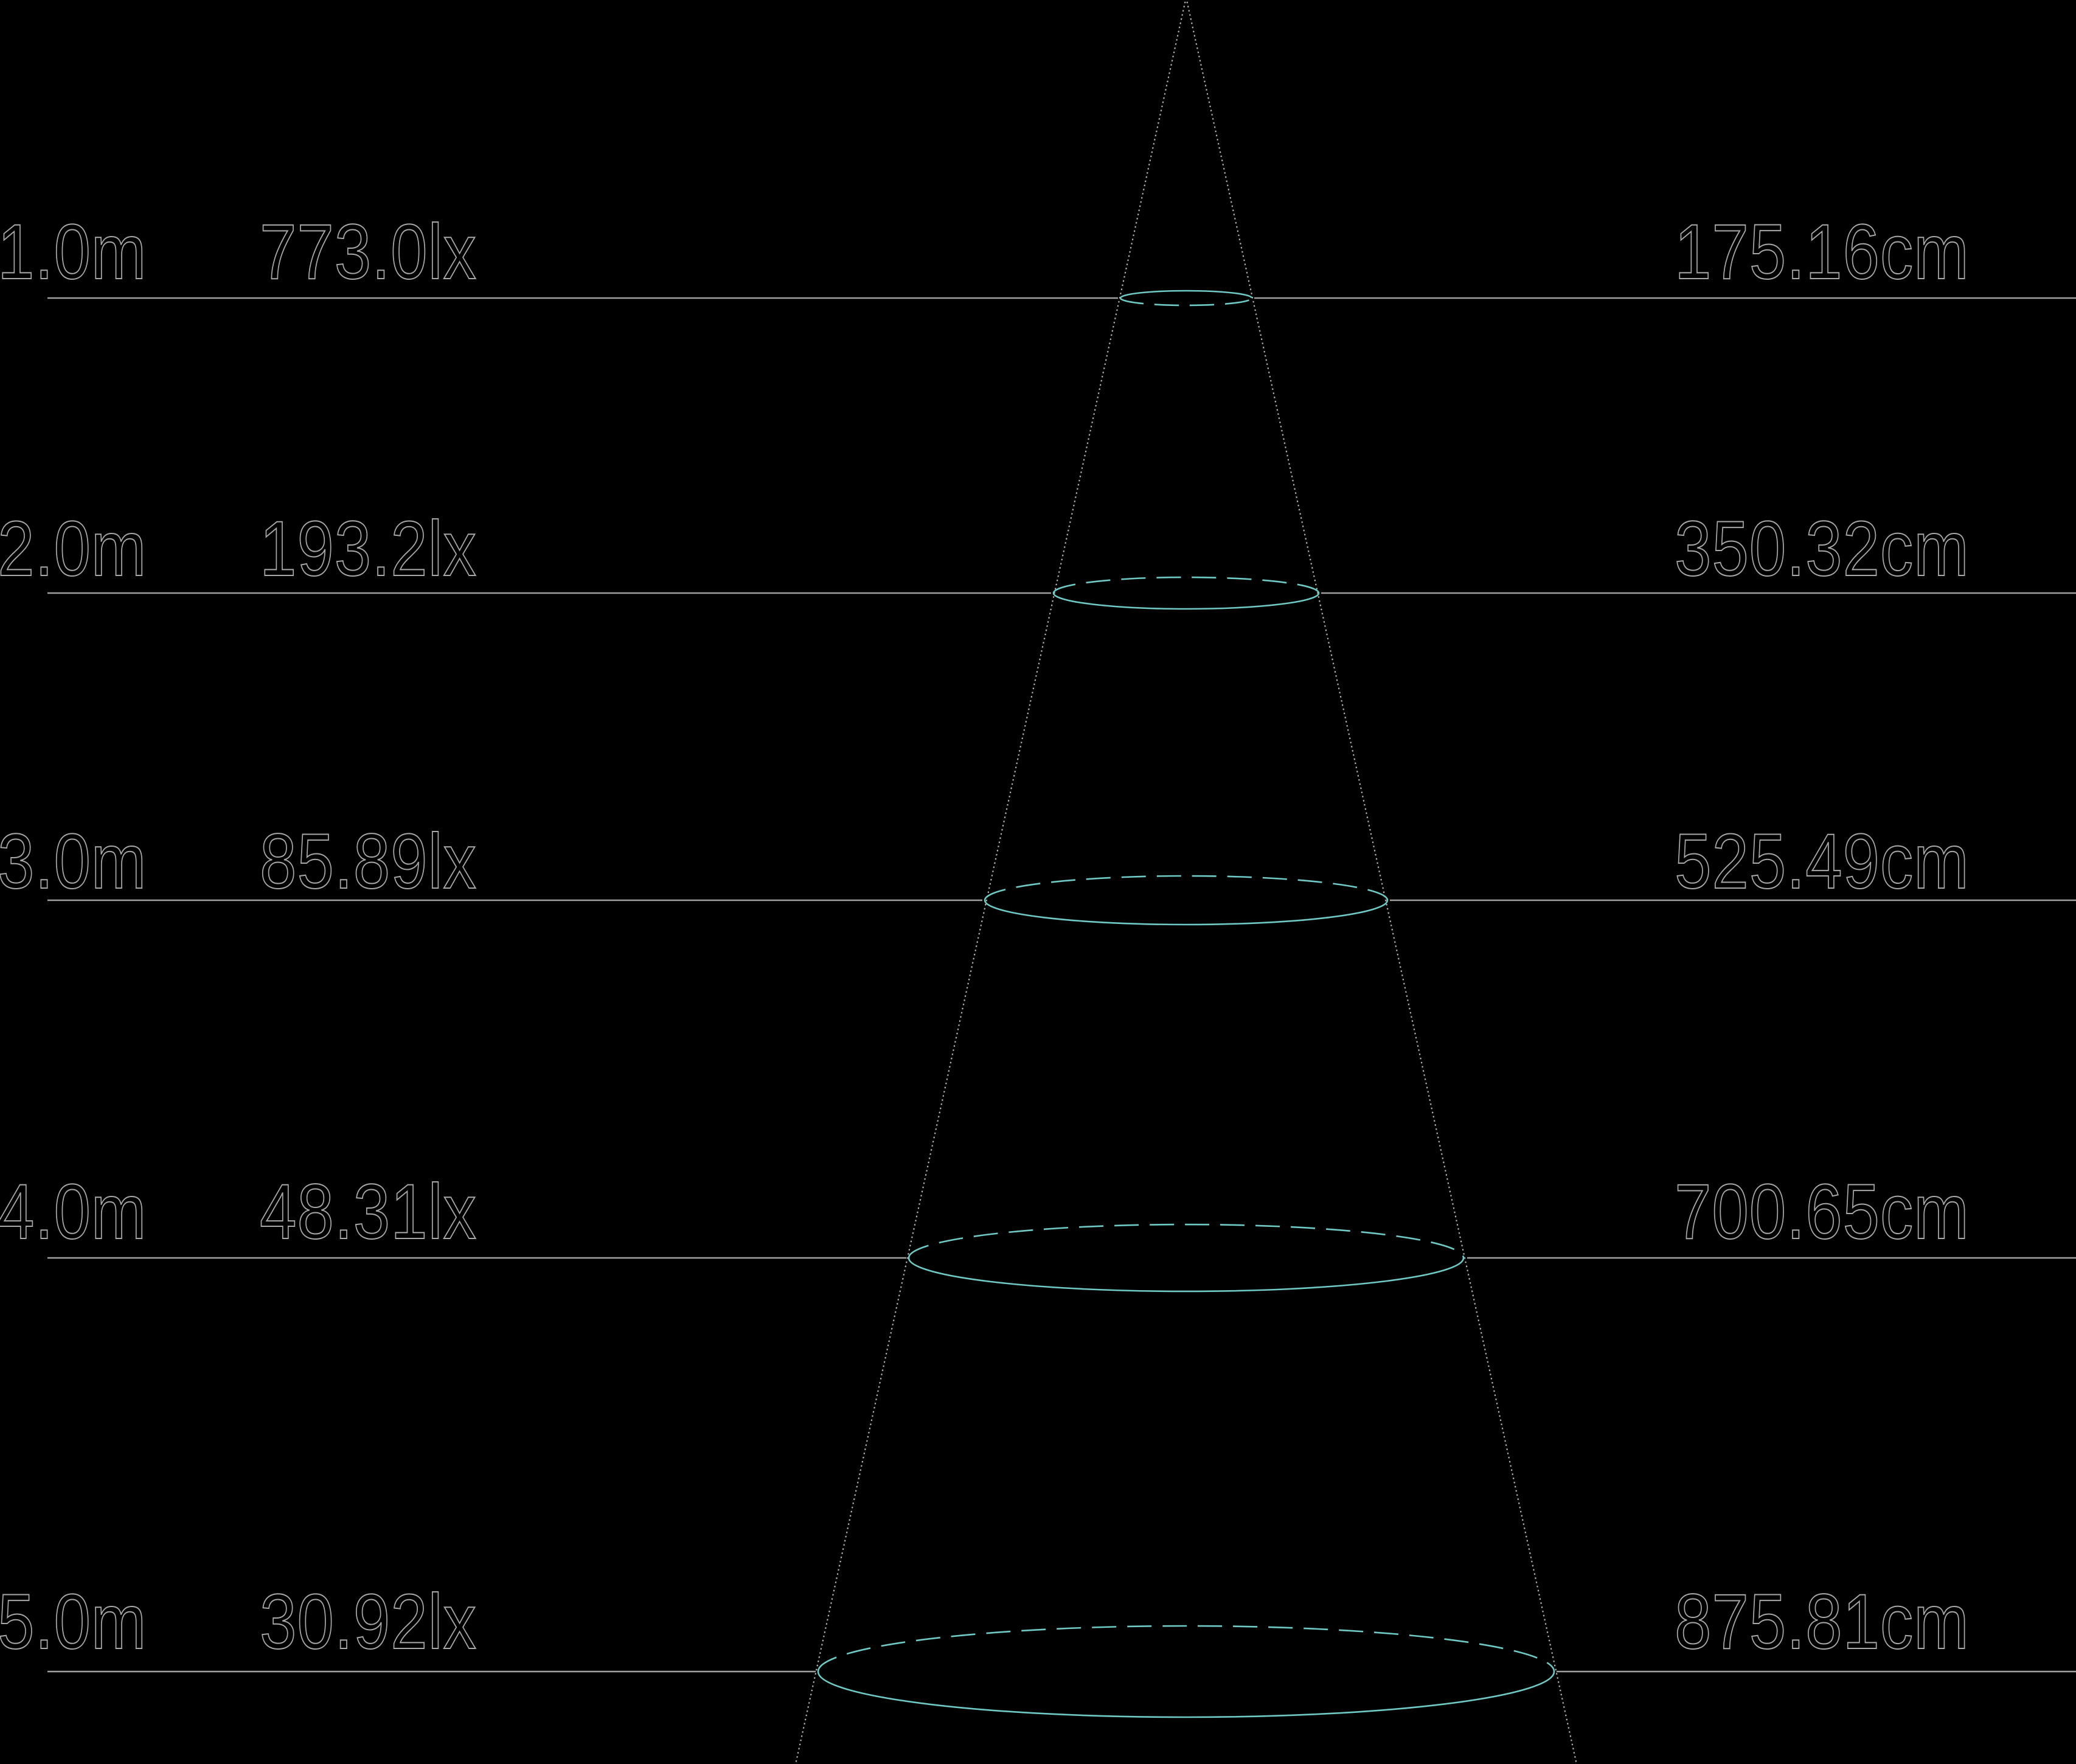 This screenshot has height=1764, width=2076. Describe the element at coordinates (1038, 862) in the screenshot. I see `measurement-row: 3.0m 85.89lx 525.49cm` at that location.